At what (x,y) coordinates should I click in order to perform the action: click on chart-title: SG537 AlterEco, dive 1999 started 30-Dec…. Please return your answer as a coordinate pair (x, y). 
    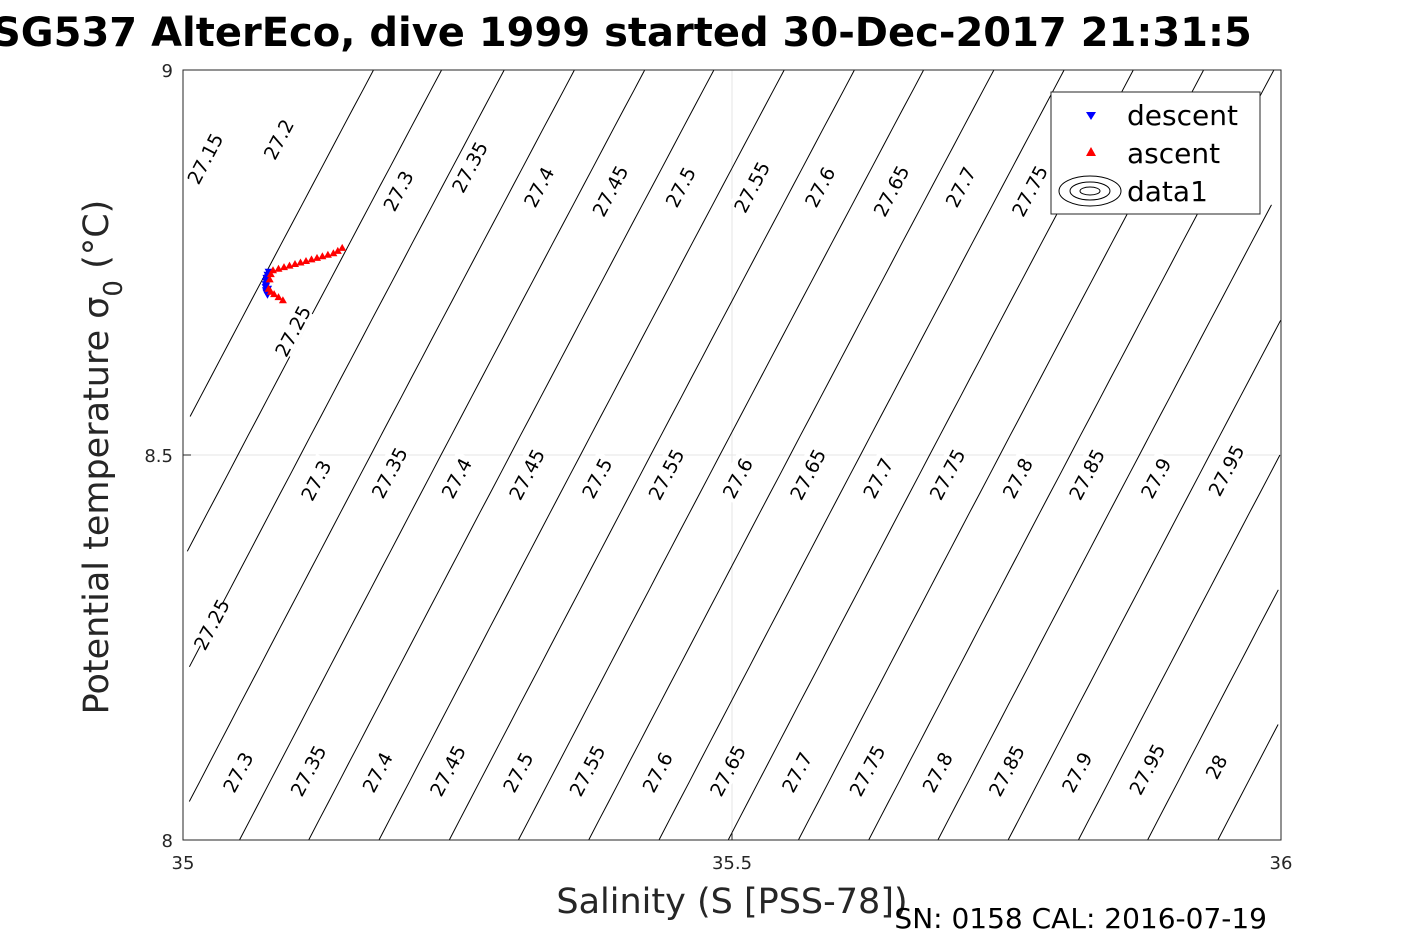
    Looking at the image, I should click on (626, 33).